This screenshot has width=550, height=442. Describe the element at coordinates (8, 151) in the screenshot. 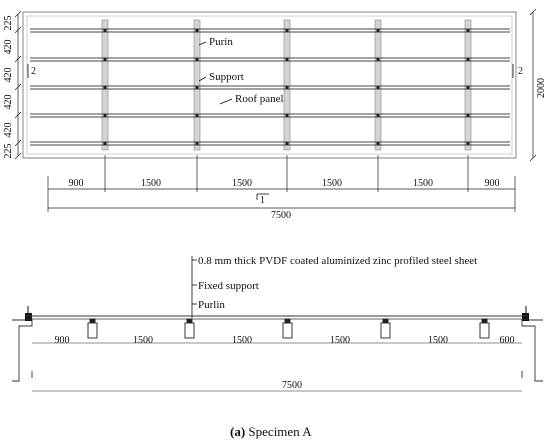

I see `left-dim-5: 225` at that location.